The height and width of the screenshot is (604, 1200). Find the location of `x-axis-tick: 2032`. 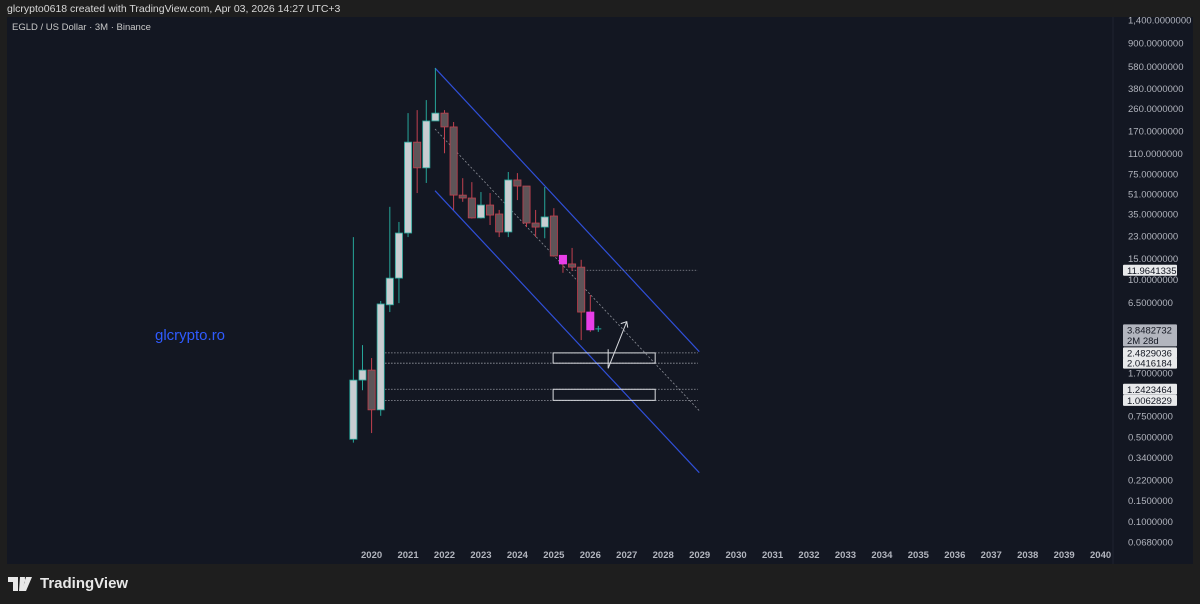

x-axis-tick: 2032 is located at coordinates (808, 555).